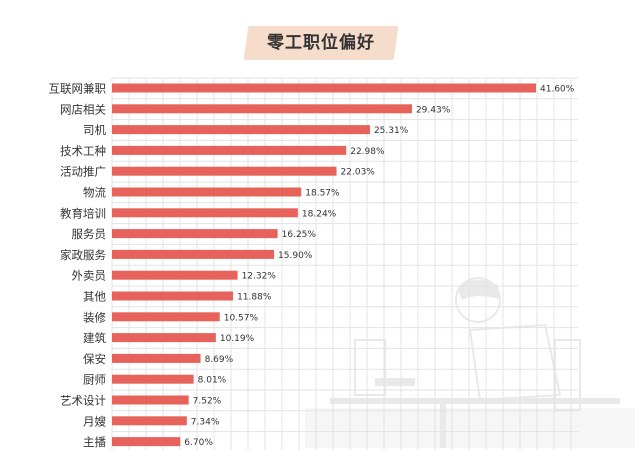  Describe the element at coordinates (219, 360) in the screenshot. I see `value-label: 8.69%` at that location.